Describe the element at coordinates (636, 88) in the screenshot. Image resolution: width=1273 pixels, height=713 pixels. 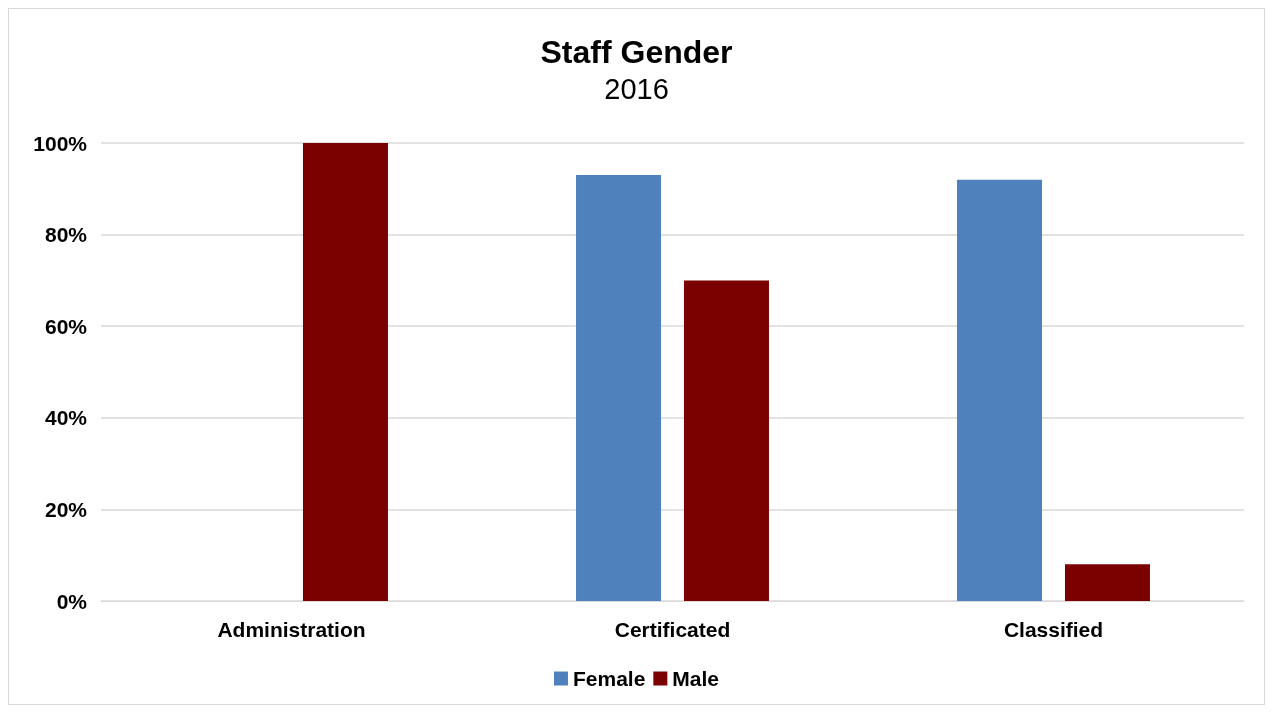
I see `chart-subtitle: 2016` at that location.